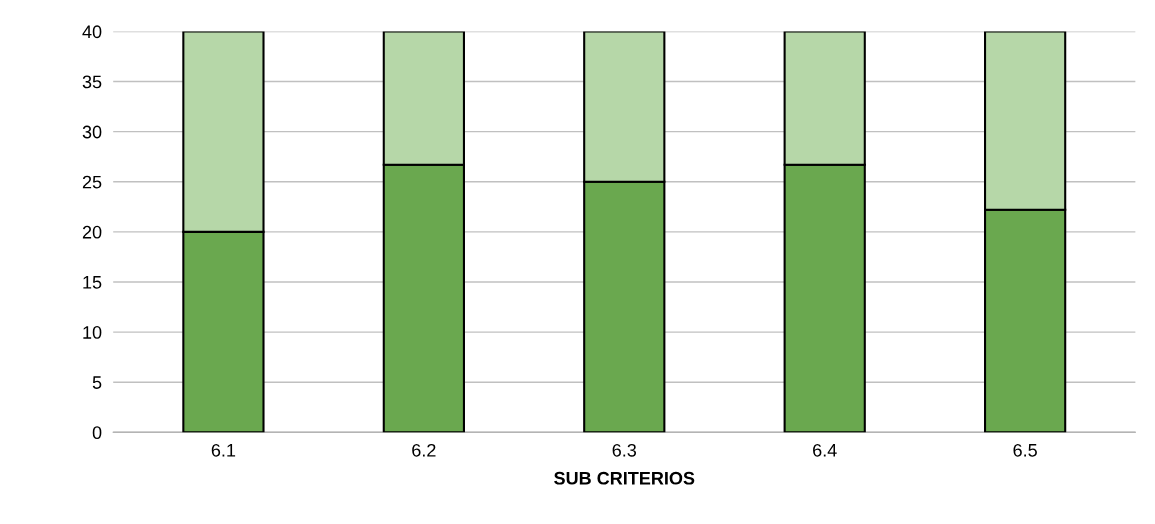 This screenshot has height=524, width=1155. Describe the element at coordinates (92, 132) in the screenshot. I see `y-tick-label: 30` at that location.